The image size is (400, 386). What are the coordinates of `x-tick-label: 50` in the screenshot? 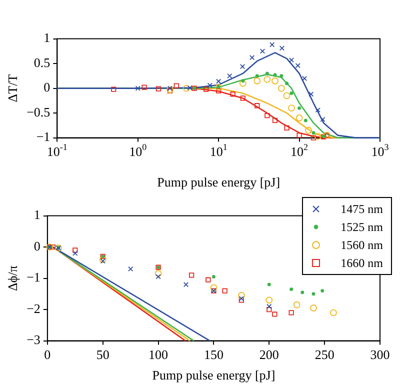 It's located at (103, 354).